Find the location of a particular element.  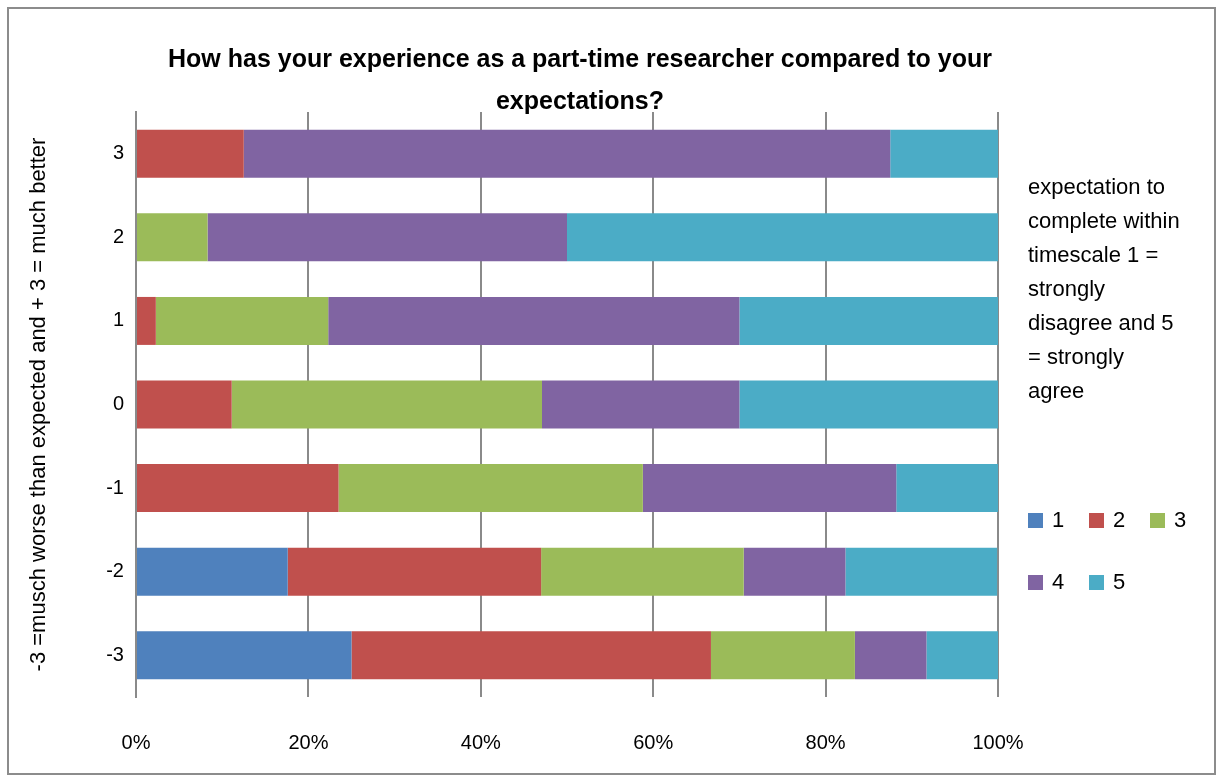

x-tick-label: 20% is located at coordinates (308, 741).